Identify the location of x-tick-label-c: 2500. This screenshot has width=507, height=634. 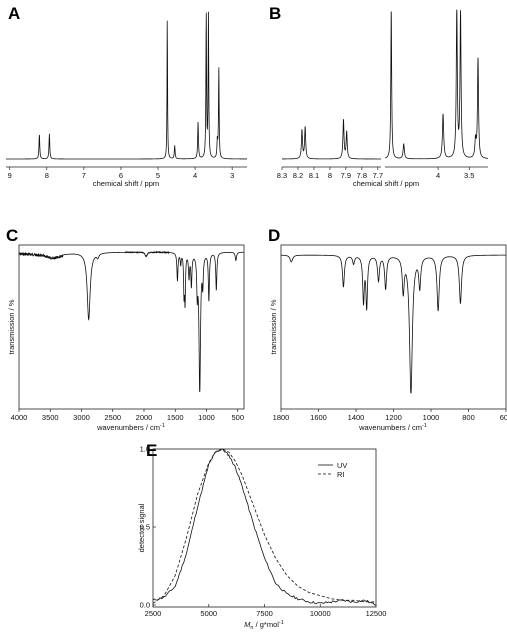
(112, 417).